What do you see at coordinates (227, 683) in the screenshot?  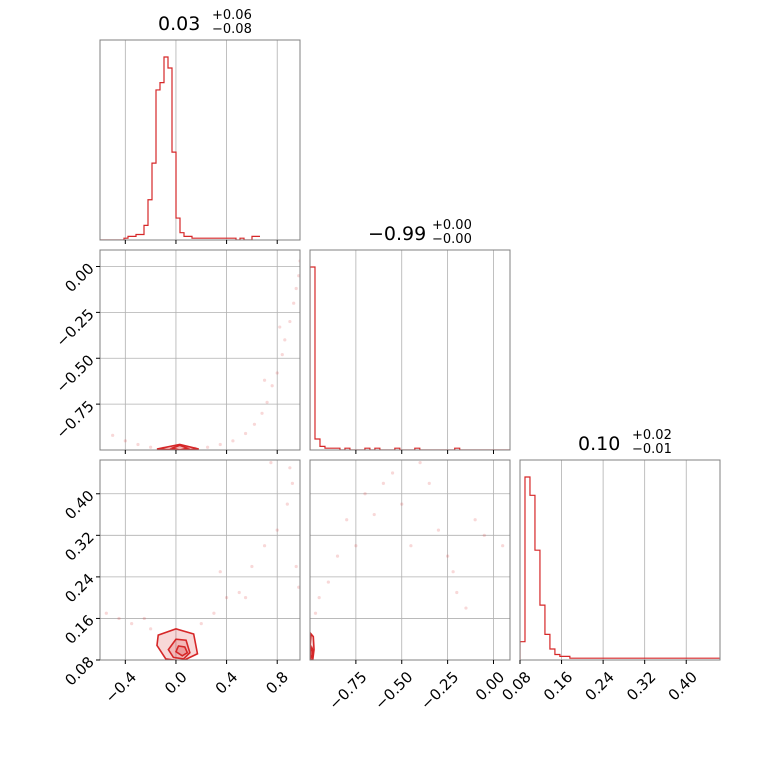 I see `x-tick-label-0: 0.4` at bounding box center [227, 683].